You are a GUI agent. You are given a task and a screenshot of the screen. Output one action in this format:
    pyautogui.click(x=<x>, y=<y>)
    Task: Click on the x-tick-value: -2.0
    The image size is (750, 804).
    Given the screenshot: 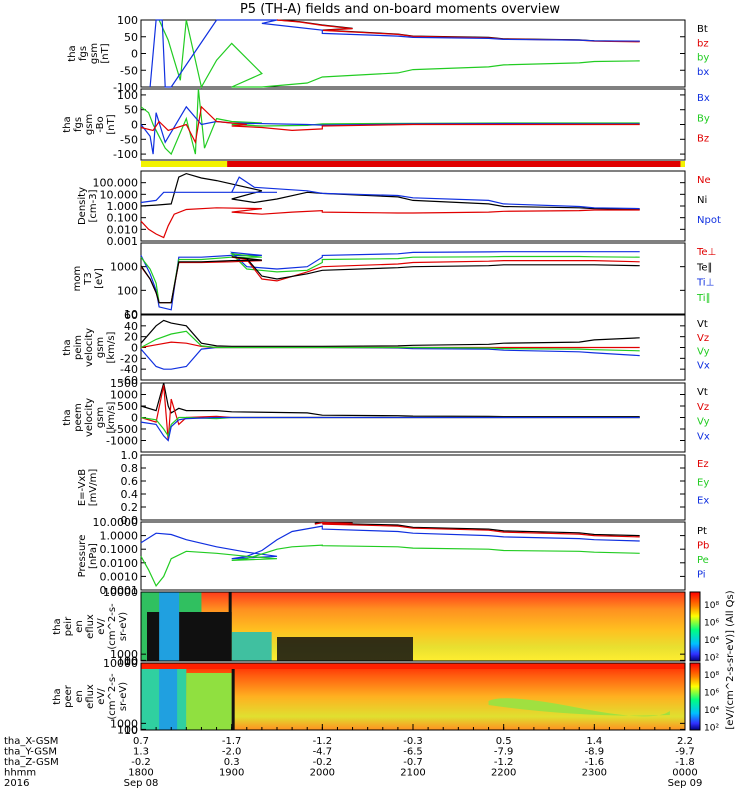 What is the action you would take?
    pyautogui.click(x=232, y=752)
    